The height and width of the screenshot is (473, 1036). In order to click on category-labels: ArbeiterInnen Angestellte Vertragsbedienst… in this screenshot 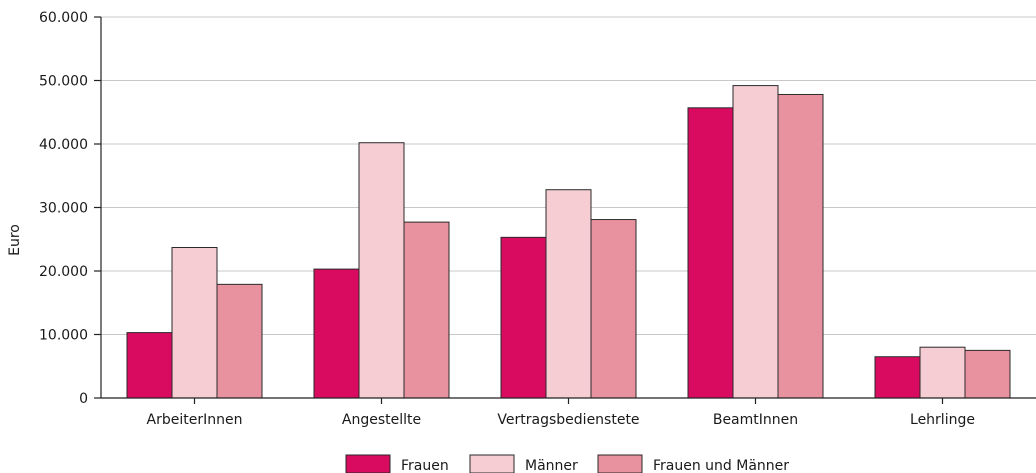, I will do `click(561, 420)`.